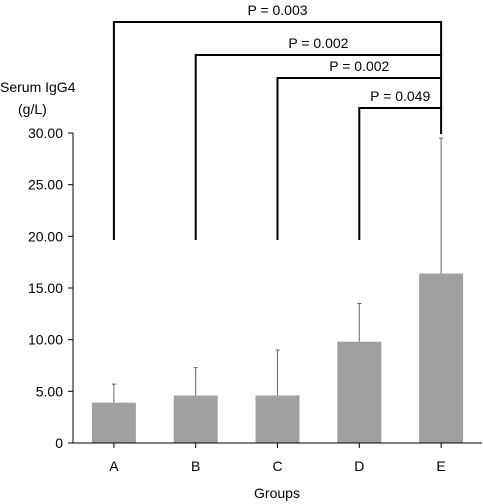  I want to click on y-tick-label: 10.00, so click(45, 340).